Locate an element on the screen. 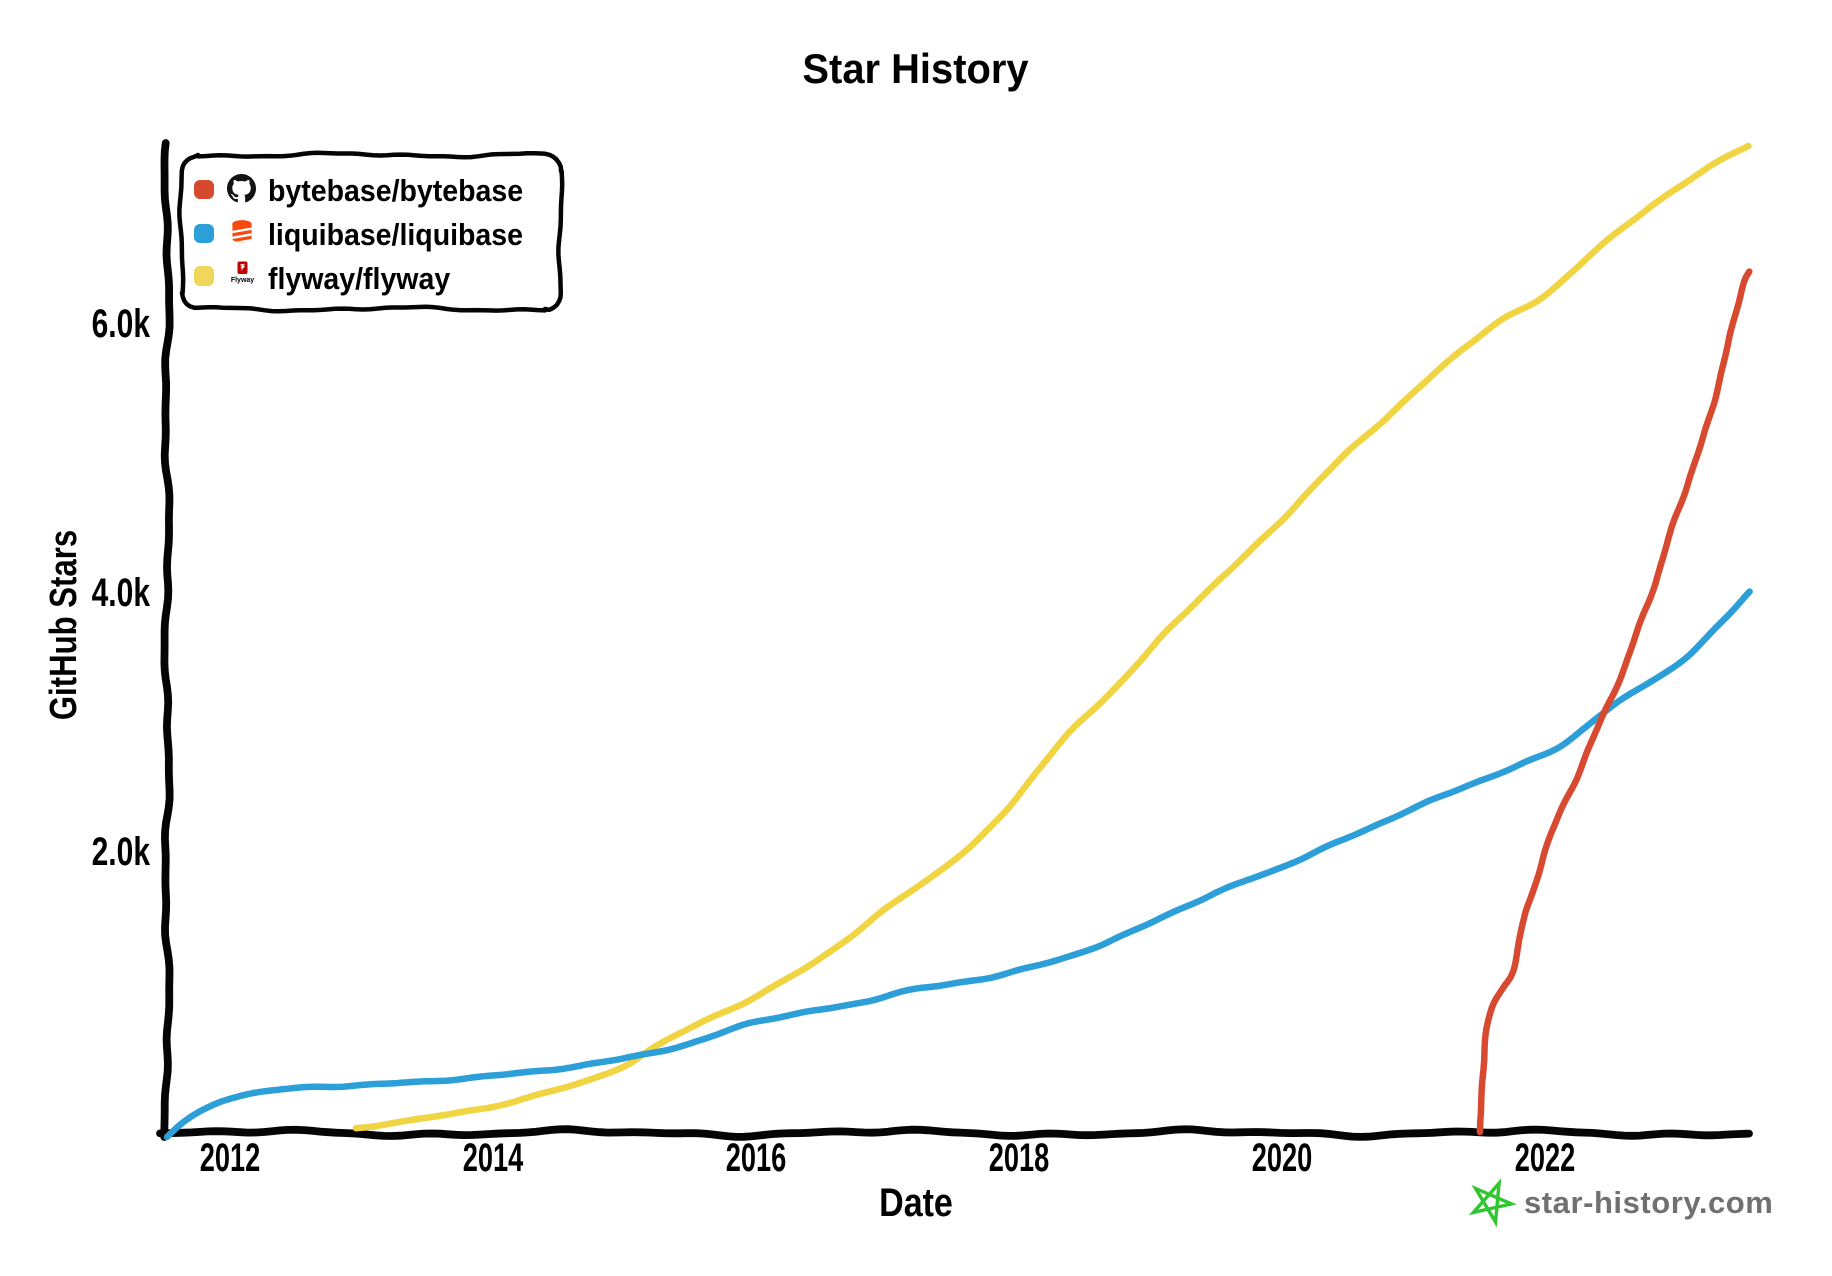  svg-text: Flyway is located at coordinates (242, 280).